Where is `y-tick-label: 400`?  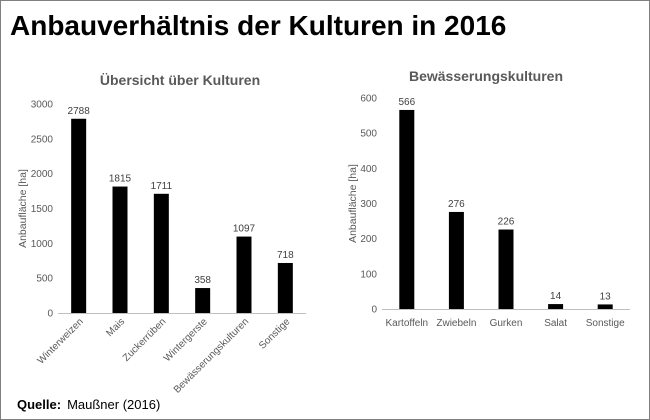 y-tick-label: 400 is located at coordinates (368, 169).